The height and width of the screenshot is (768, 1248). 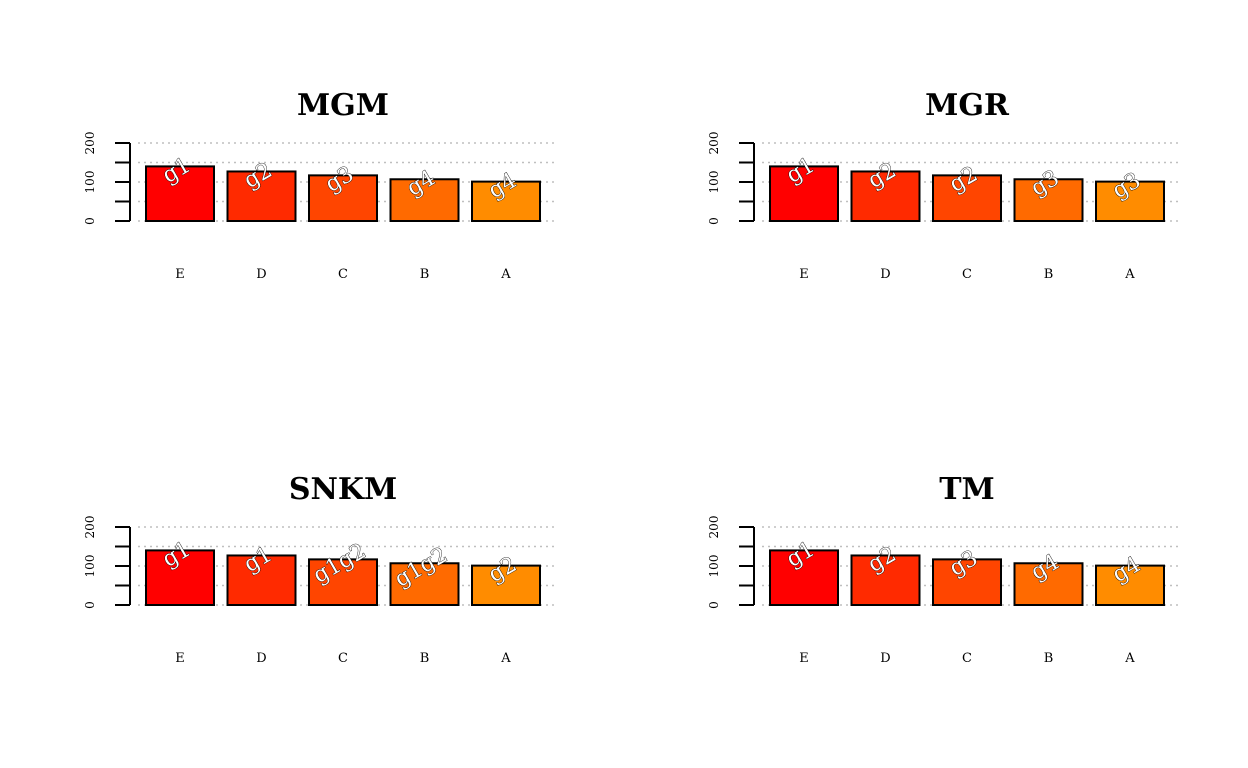 I want to click on chart-title: MGR, so click(x=967, y=105).